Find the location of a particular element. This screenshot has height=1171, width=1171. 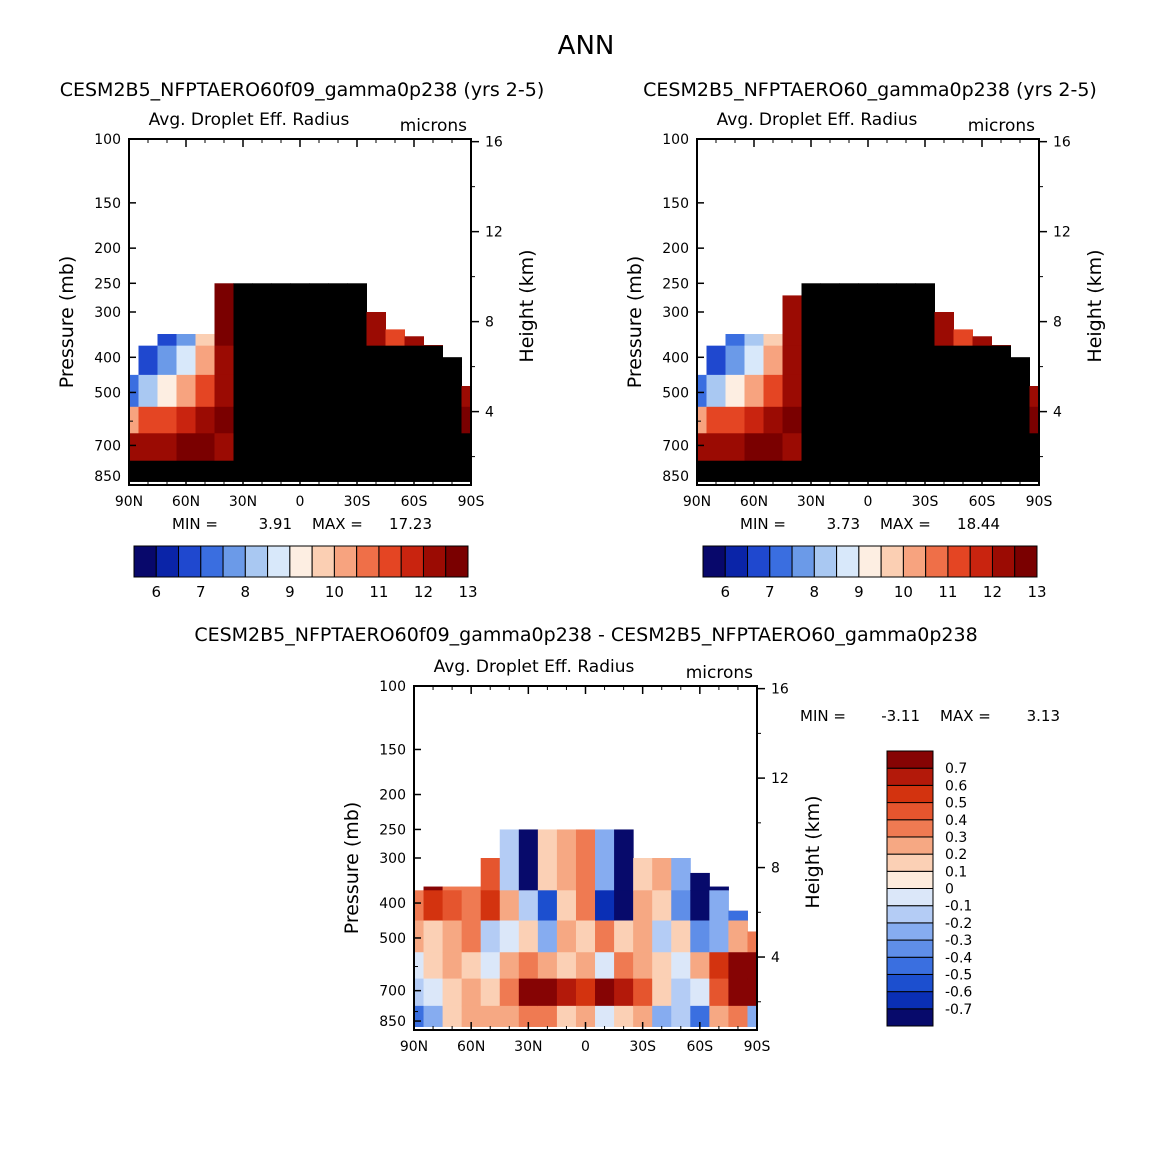

variable-label: Avg. Droplet Eff. Radius is located at coordinates (817, 120).